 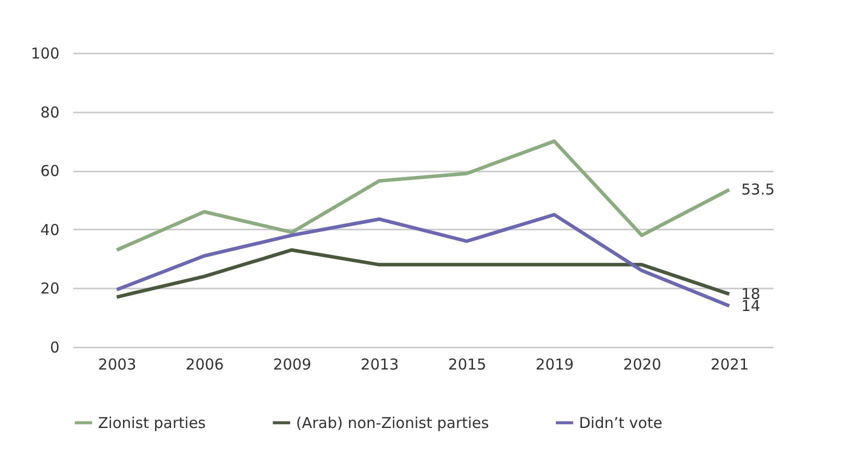 I want to click on y-tick-label: 60, so click(x=50, y=171).